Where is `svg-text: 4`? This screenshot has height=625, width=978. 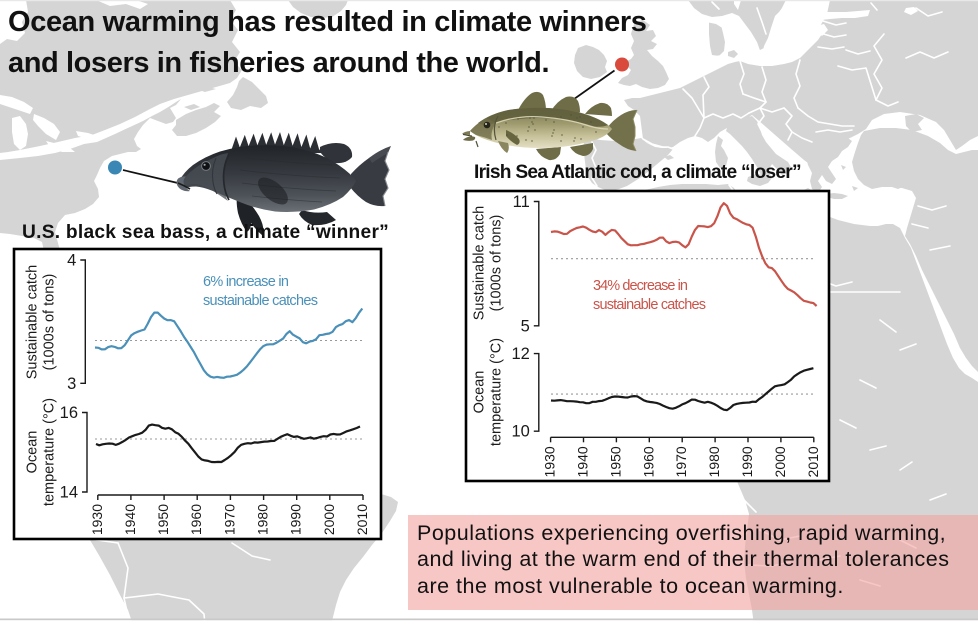
svg-text: 4 is located at coordinates (71, 261).